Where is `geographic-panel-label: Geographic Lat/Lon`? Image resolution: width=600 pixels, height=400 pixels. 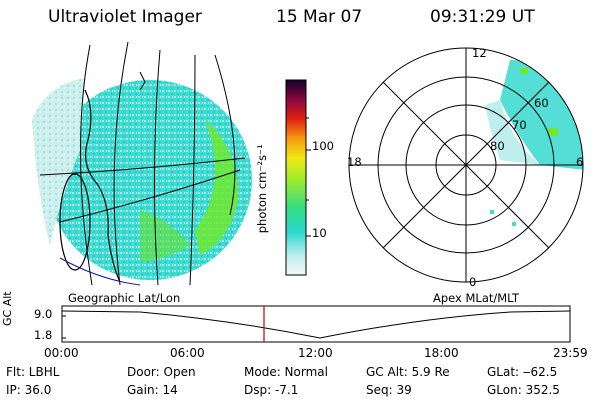
geographic-panel-label: Geographic Lat/Lon is located at coordinates (124, 298).